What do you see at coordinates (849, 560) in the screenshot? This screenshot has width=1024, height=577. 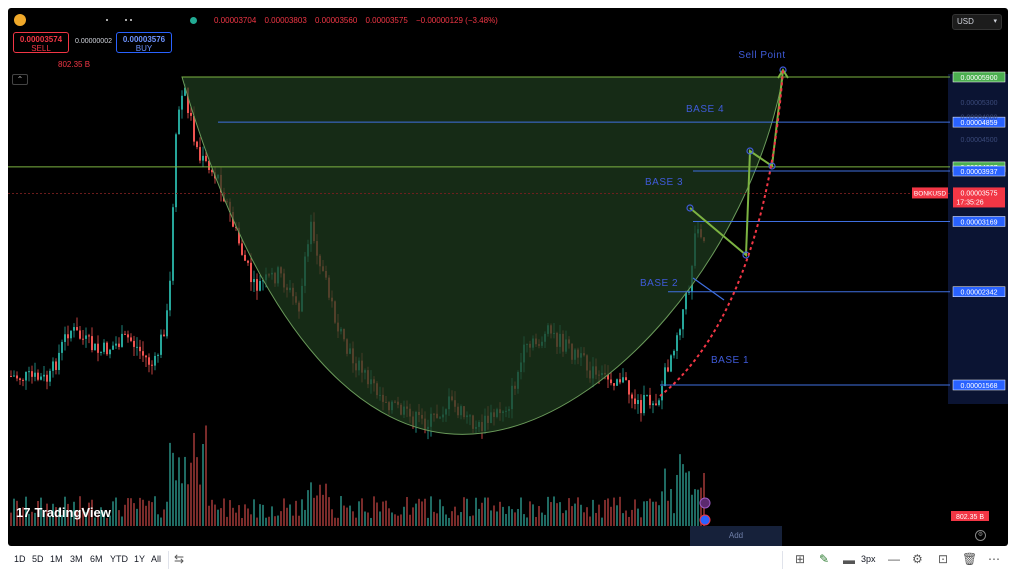 I see `line-style-icon: ▬` at bounding box center [849, 560].